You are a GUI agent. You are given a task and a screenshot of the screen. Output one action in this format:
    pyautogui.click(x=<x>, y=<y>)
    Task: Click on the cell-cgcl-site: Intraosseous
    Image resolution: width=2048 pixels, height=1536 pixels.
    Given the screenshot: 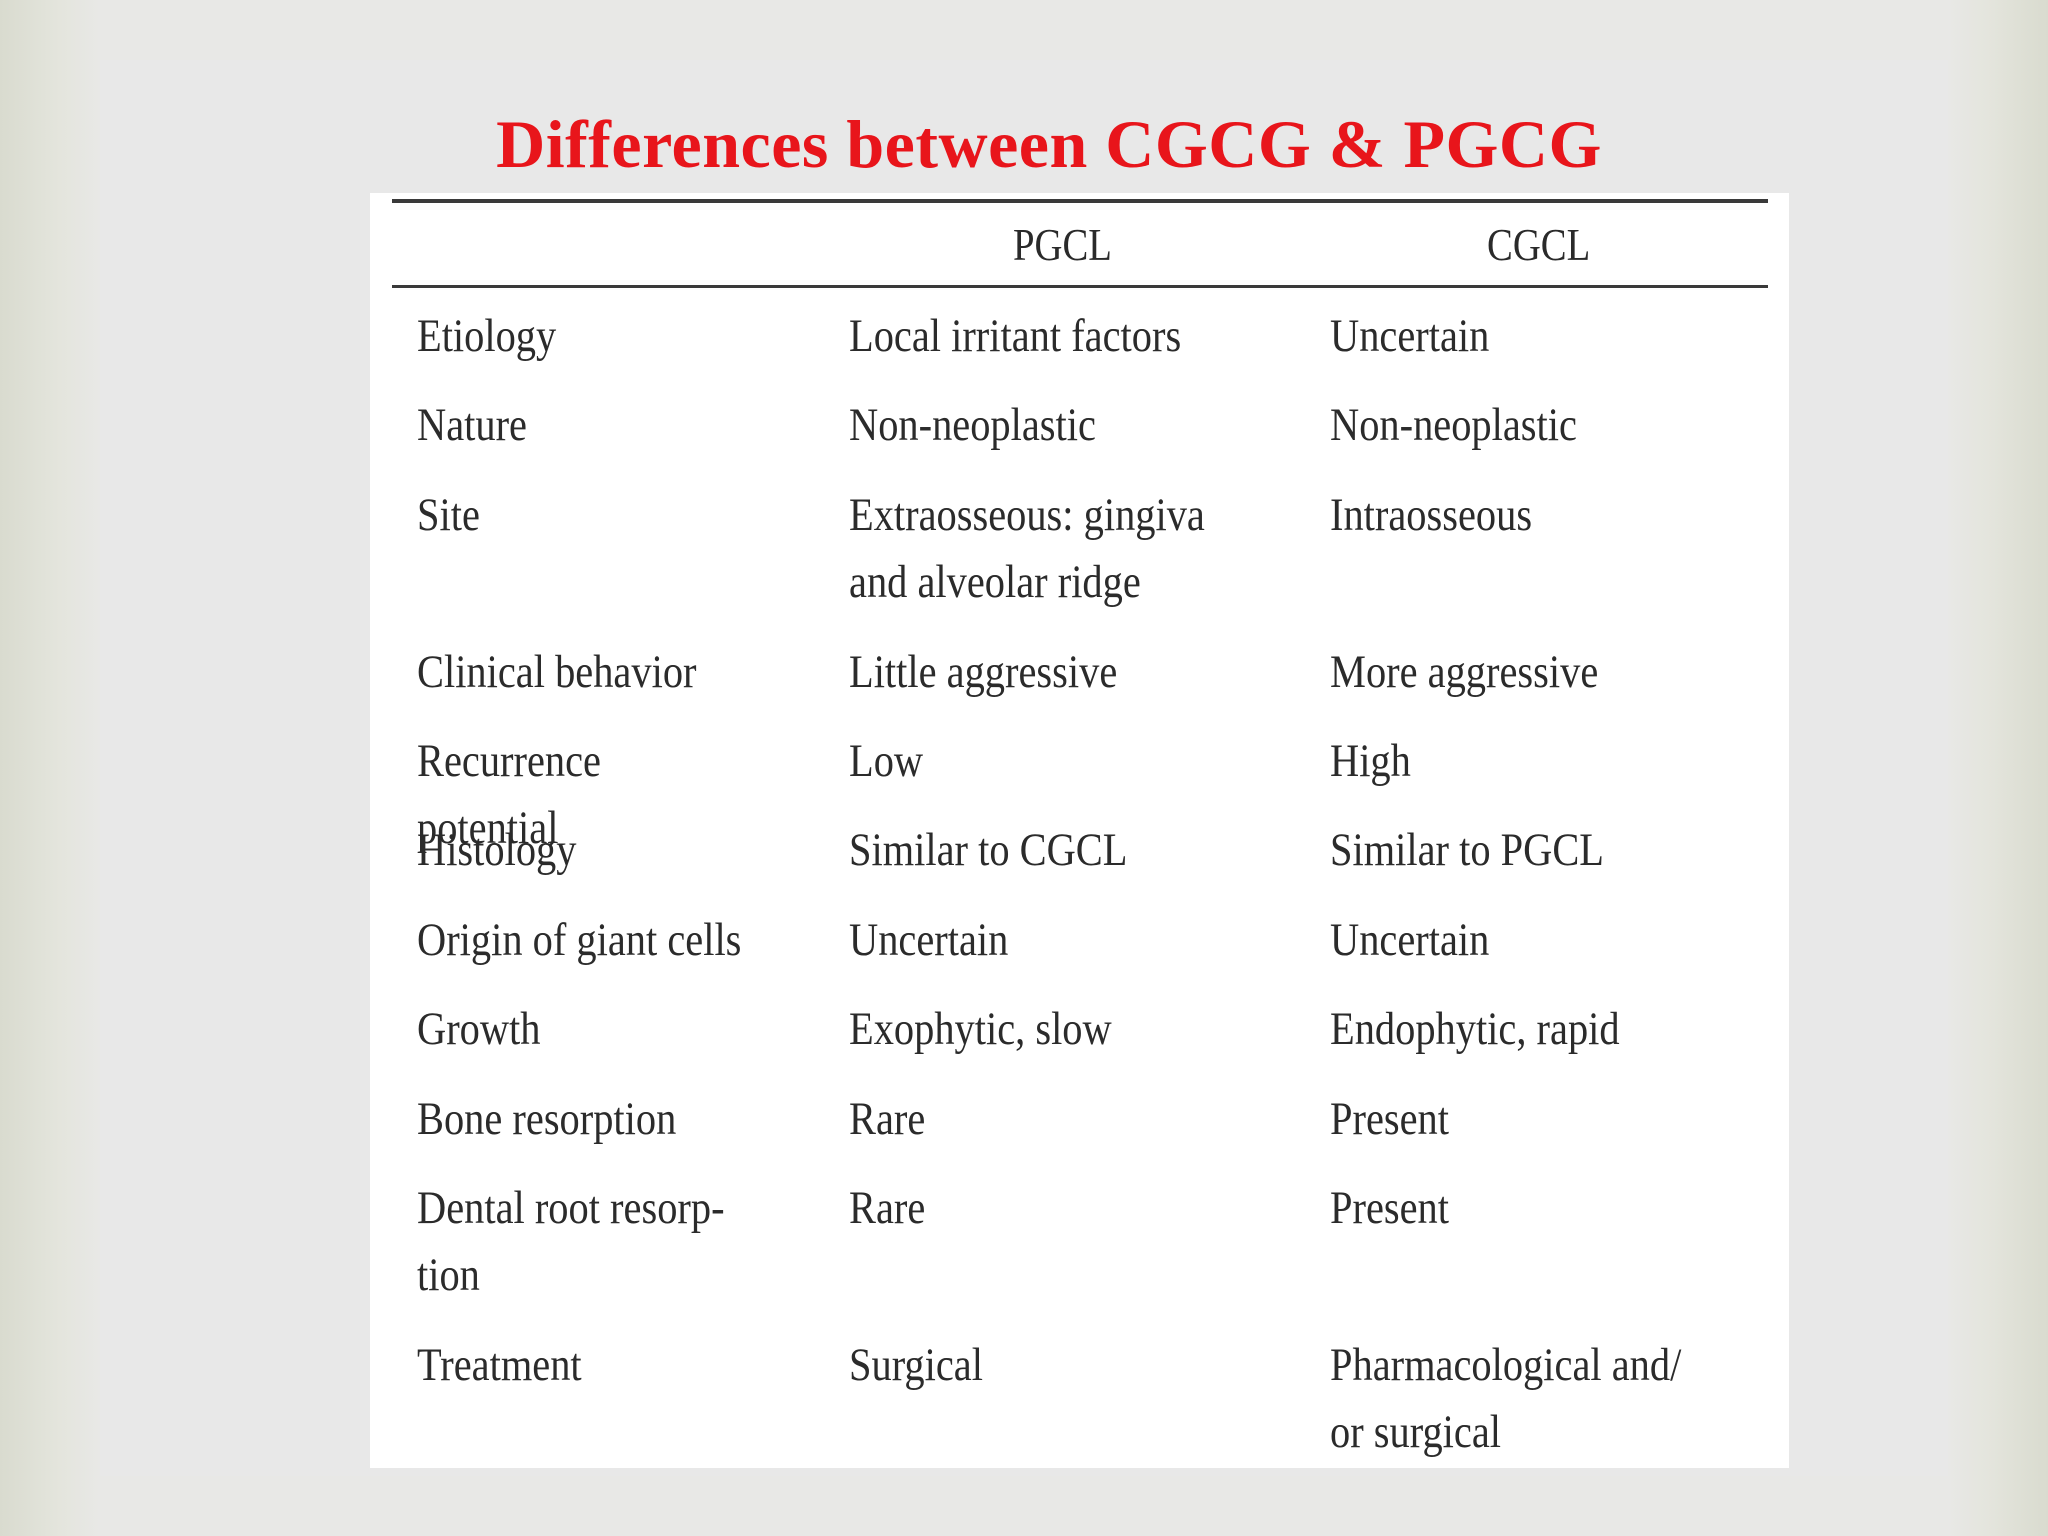 What is the action you would take?
    pyautogui.click(x=1431, y=515)
    